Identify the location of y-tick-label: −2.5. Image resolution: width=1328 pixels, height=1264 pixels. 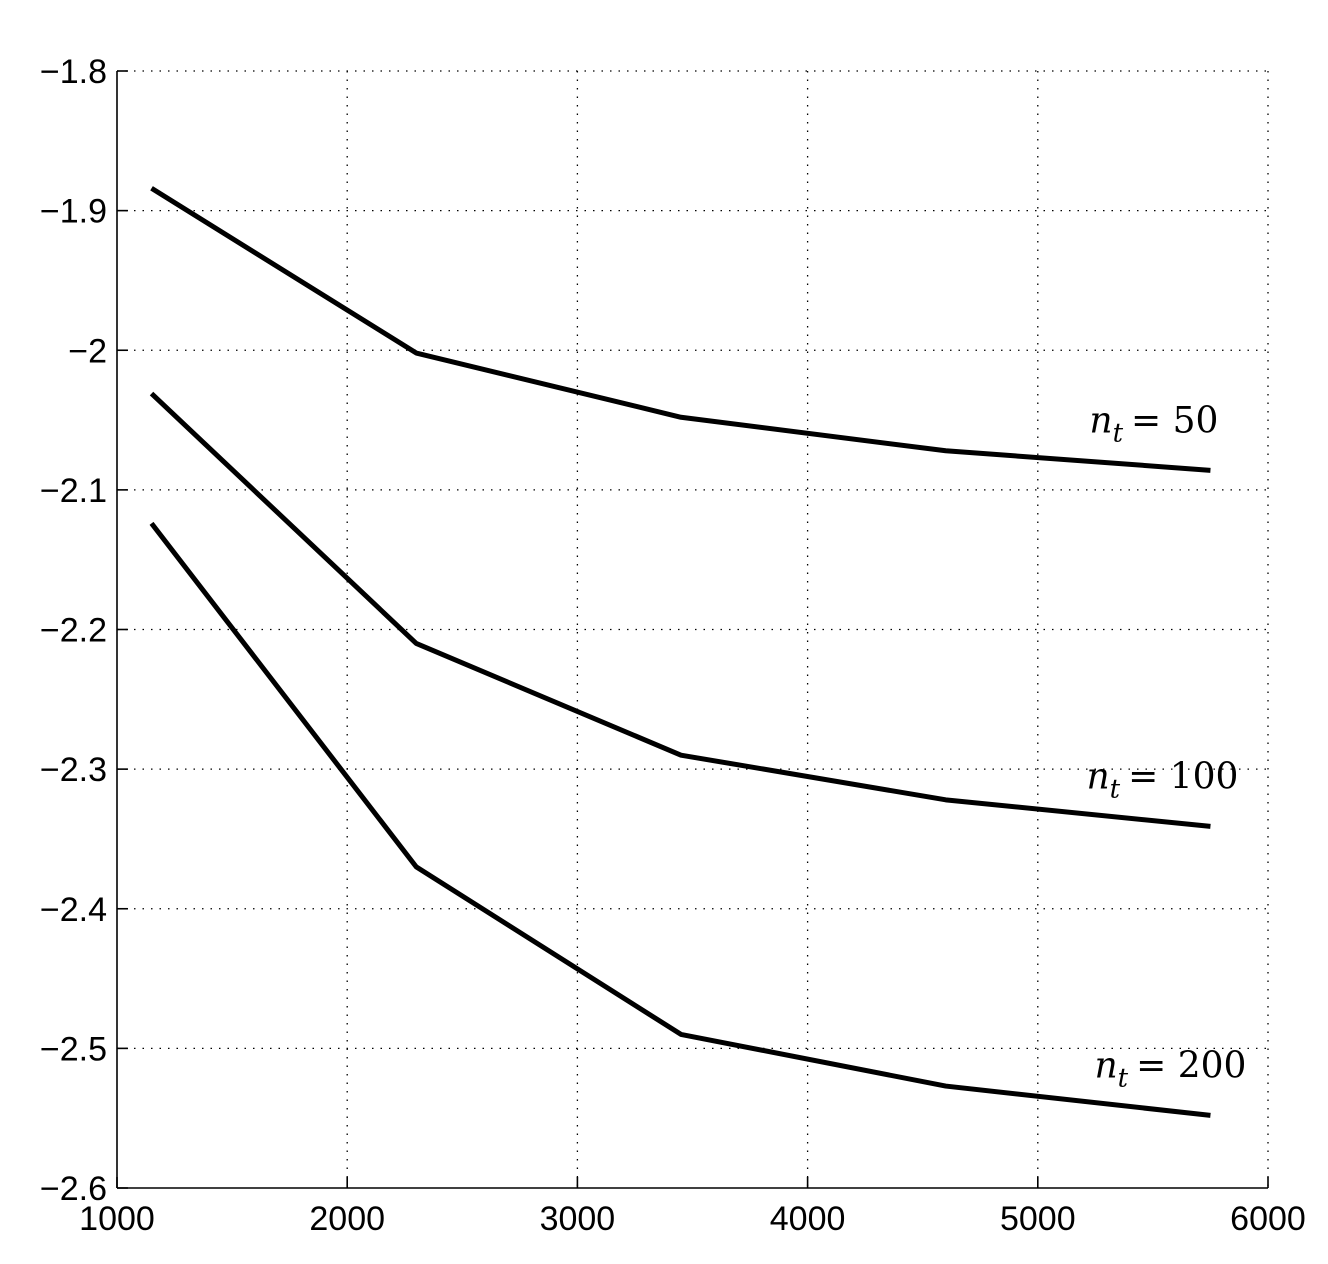
(73, 1049).